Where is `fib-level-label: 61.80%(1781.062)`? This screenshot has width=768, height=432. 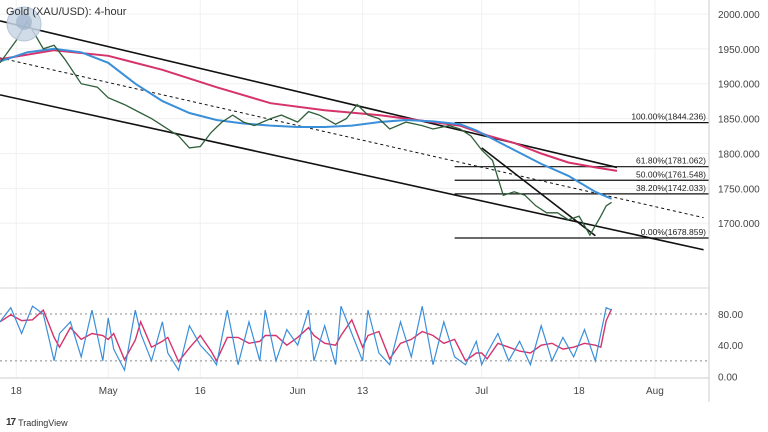
fib-level-label: 61.80%(1781.062) is located at coordinates (671, 161).